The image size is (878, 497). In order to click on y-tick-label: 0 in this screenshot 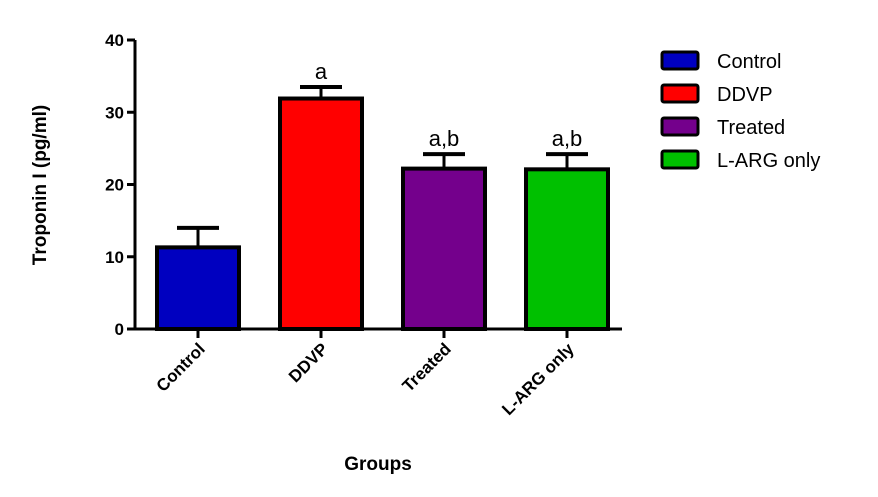, I will do `click(119, 329)`.